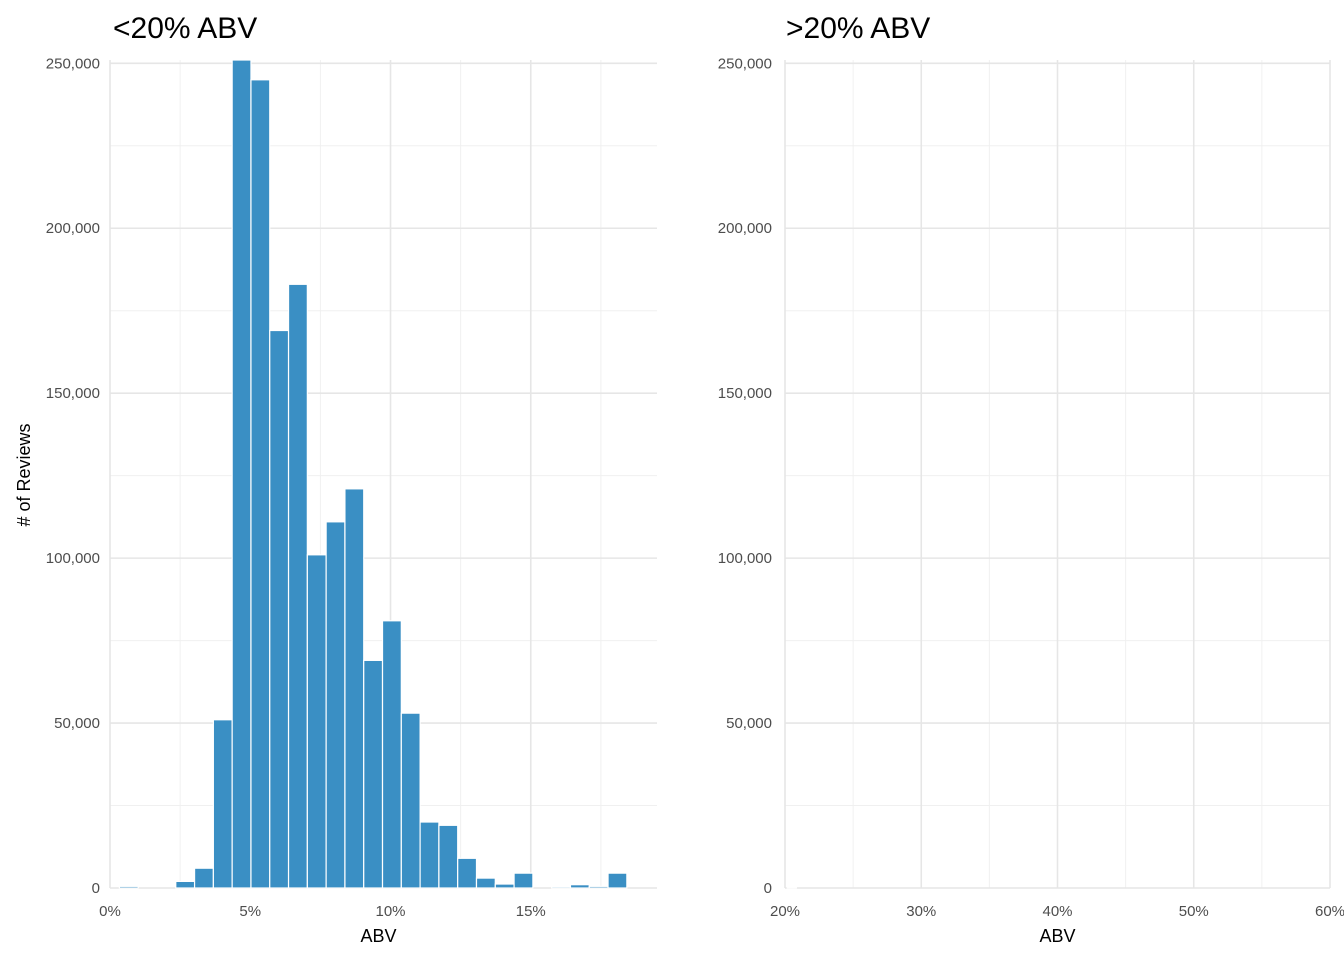 The image size is (1344, 960). I want to click on x-tick-label: 0%, so click(110, 911).